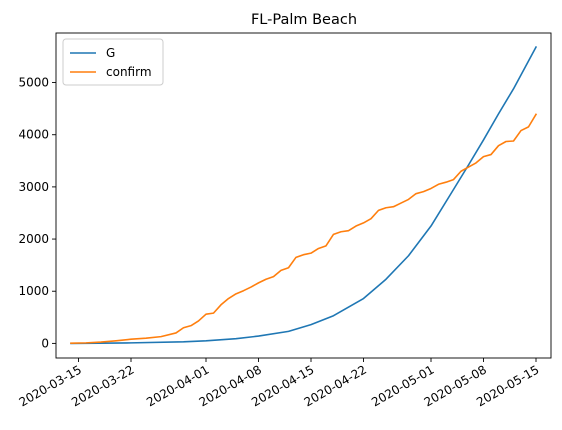 This screenshot has height=430, width=562. What do you see at coordinates (33, 135) in the screenshot?
I see `y-tick-label: 4000` at bounding box center [33, 135].